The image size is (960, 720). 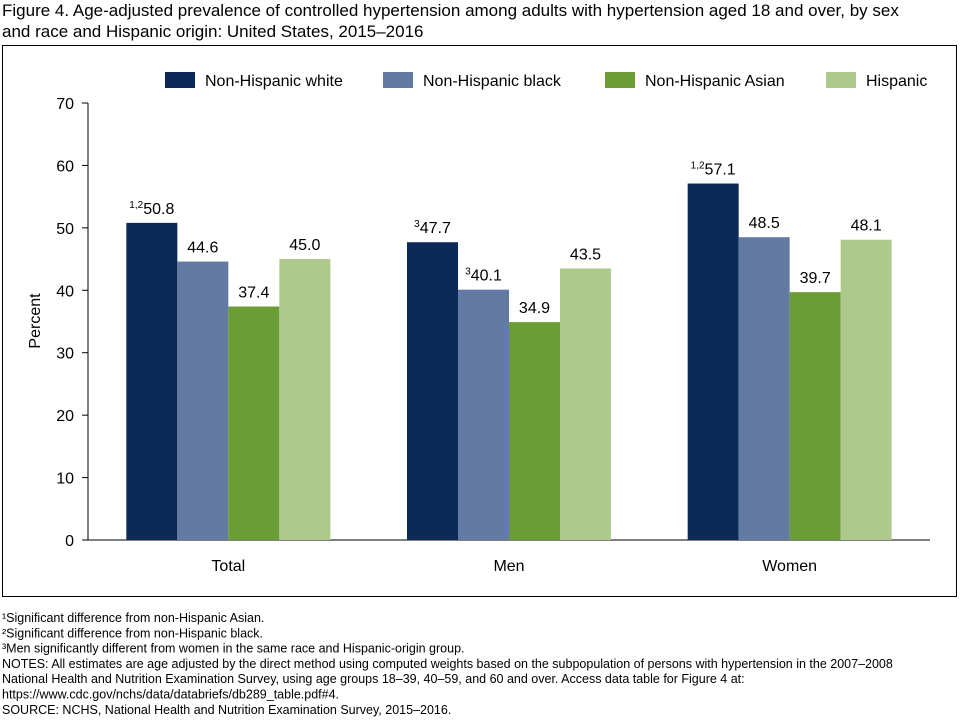 I want to click on y-tick-label: 40, so click(x=65, y=291).